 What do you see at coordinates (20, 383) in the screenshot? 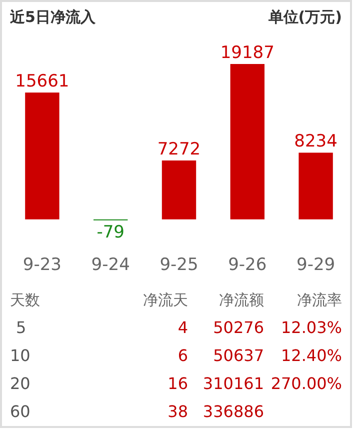
I see `text: 20` at bounding box center [20, 383].